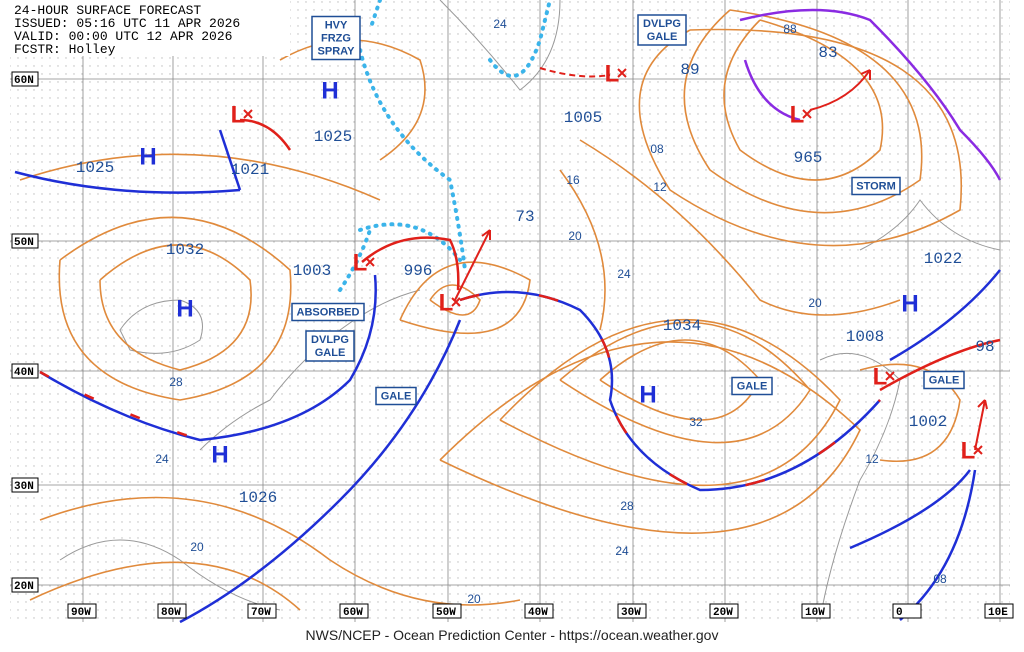 The width and height of the screenshot is (1024, 652). What do you see at coordinates (928, 422) in the screenshot?
I see `pressure-label: 1002` at bounding box center [928, 422].